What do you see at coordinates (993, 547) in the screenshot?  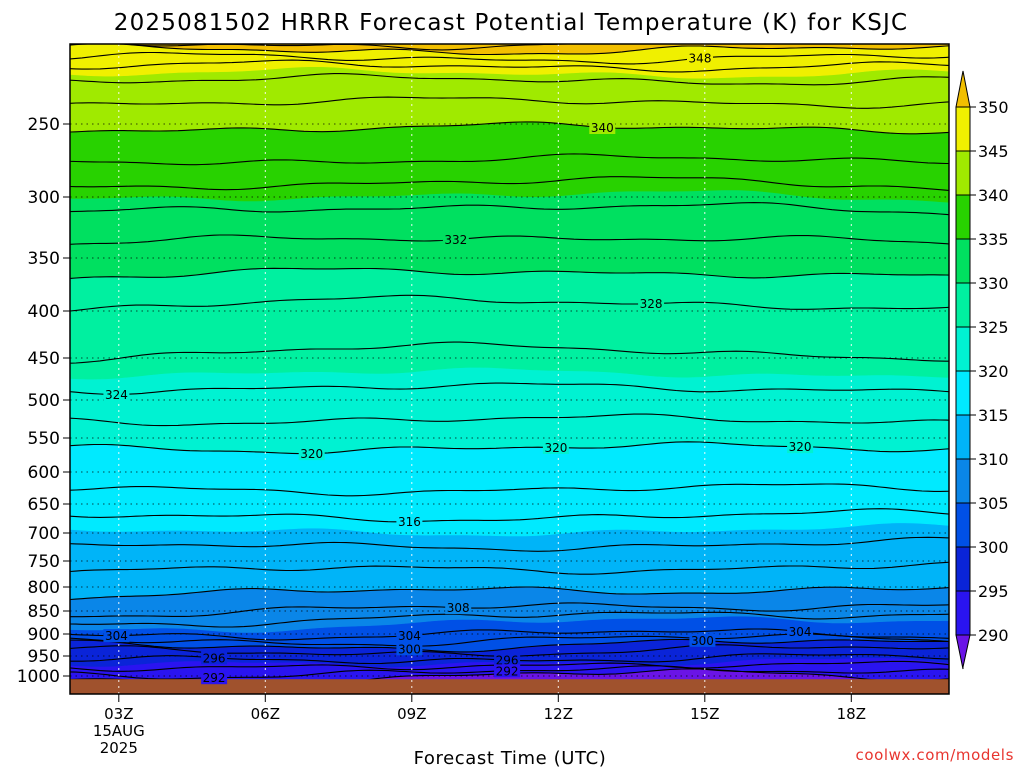 I see `colorbar-label: 300` at bounding box center [993, 547].